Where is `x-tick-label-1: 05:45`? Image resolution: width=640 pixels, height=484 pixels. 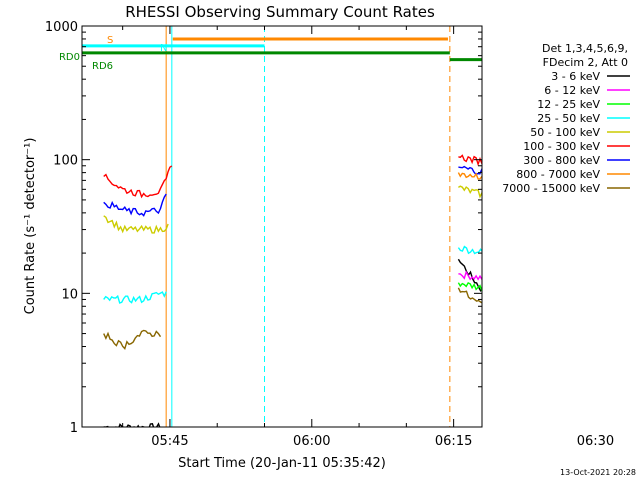
x-tick-label-1: 05:45 is located at coordinates (169, 441).